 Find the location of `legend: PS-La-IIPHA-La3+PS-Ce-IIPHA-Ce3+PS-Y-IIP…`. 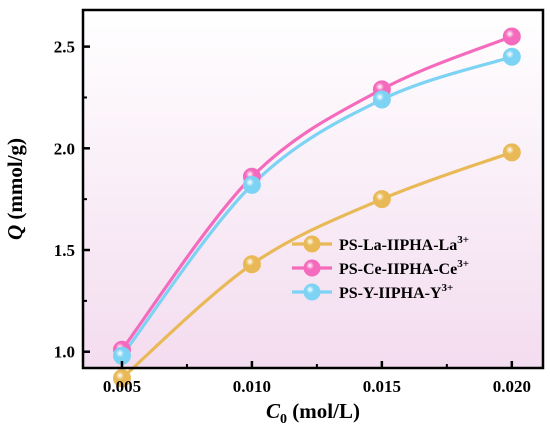

legend: PS-La-IIPHA-La3+PS-Ce-IIPHA-Ce3+PS-Y-IIP… is located at coordinates (380, 268).